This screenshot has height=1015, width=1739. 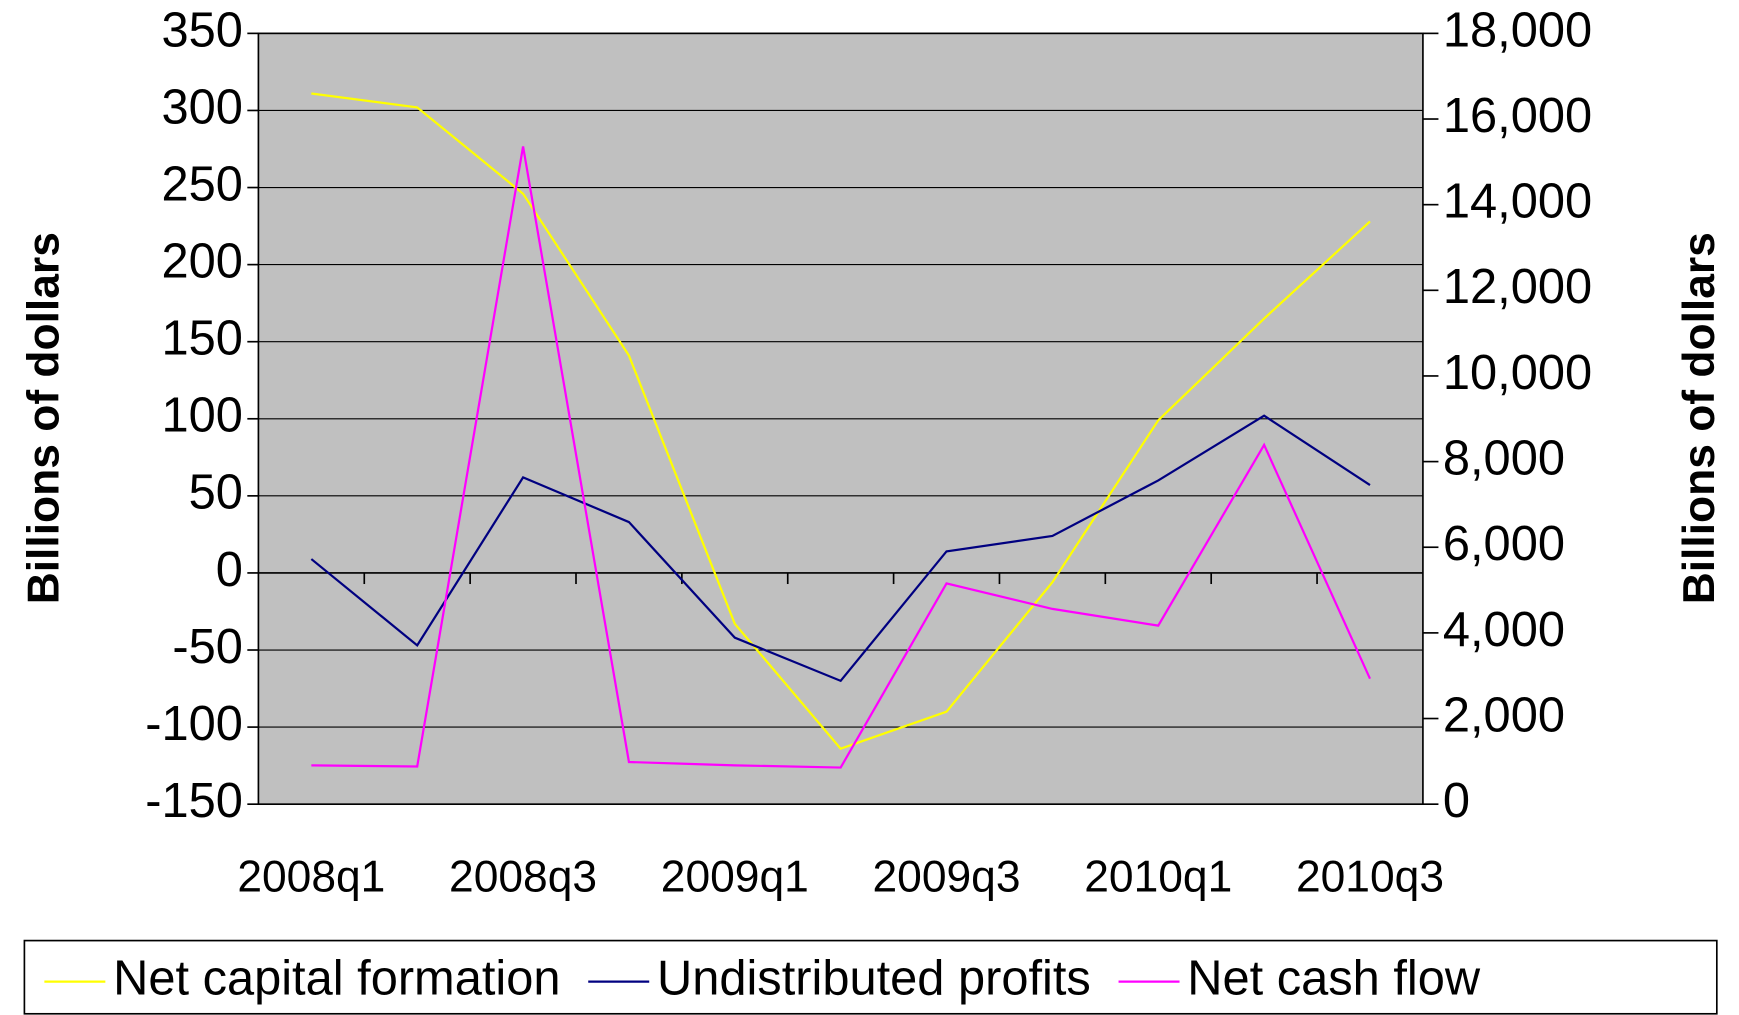 What do you see at coordinates (336, 979) in the screenshot?
I see `legend-label: Net capital formation` at bounding box center [336, 979].